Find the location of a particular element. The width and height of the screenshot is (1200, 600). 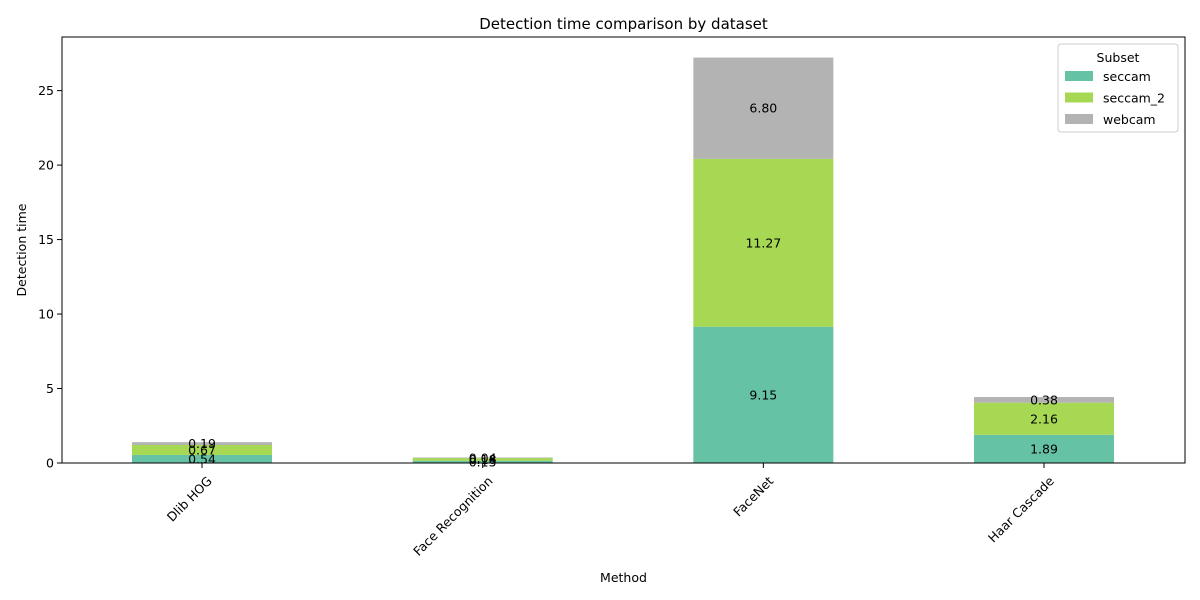

data-label-seccam_2-3: 2.16 is located at coordinates (1044, 418).